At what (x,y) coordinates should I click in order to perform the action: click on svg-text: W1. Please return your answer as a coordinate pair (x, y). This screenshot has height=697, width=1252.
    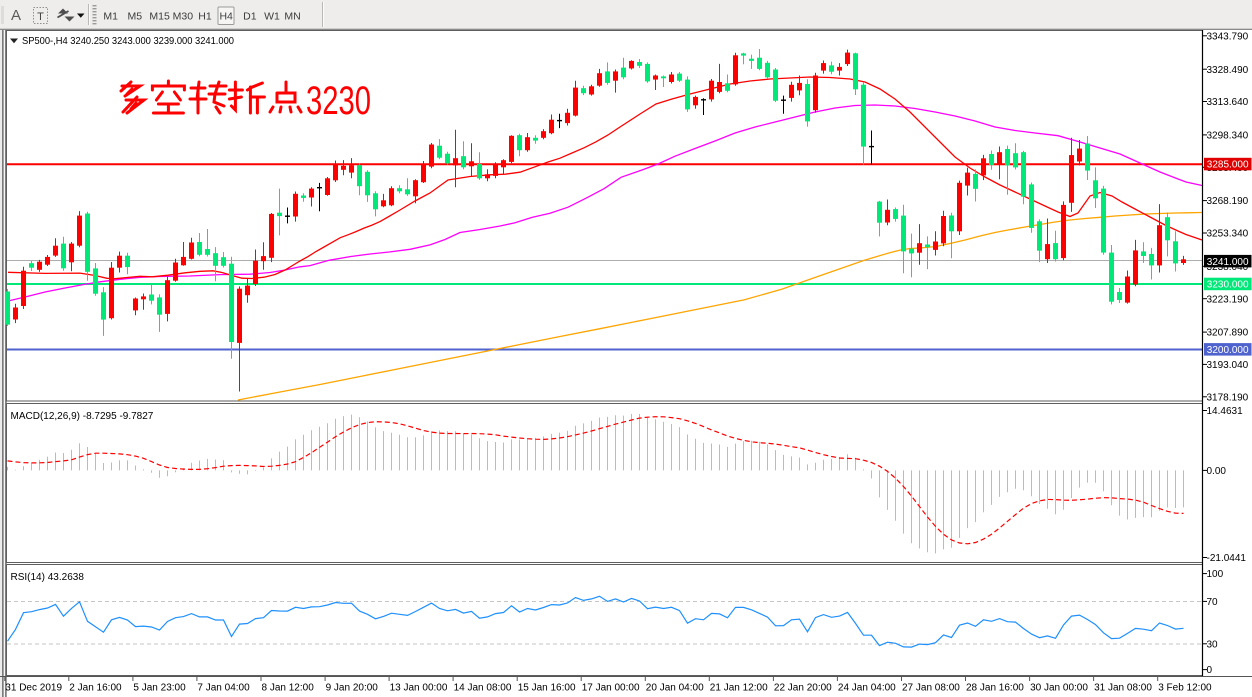
    Looking at the image, I should click on (272, 17).